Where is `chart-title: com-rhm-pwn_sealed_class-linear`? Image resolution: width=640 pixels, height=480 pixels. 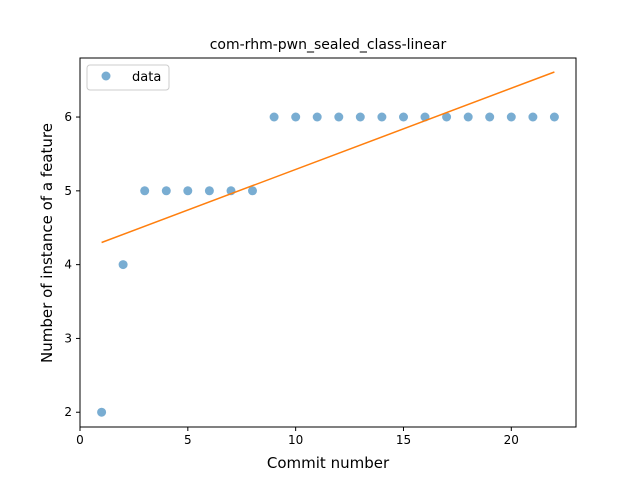 chart-title: com-rhm-pwn_sealed_class-linear is located at coordinates (328, 45).